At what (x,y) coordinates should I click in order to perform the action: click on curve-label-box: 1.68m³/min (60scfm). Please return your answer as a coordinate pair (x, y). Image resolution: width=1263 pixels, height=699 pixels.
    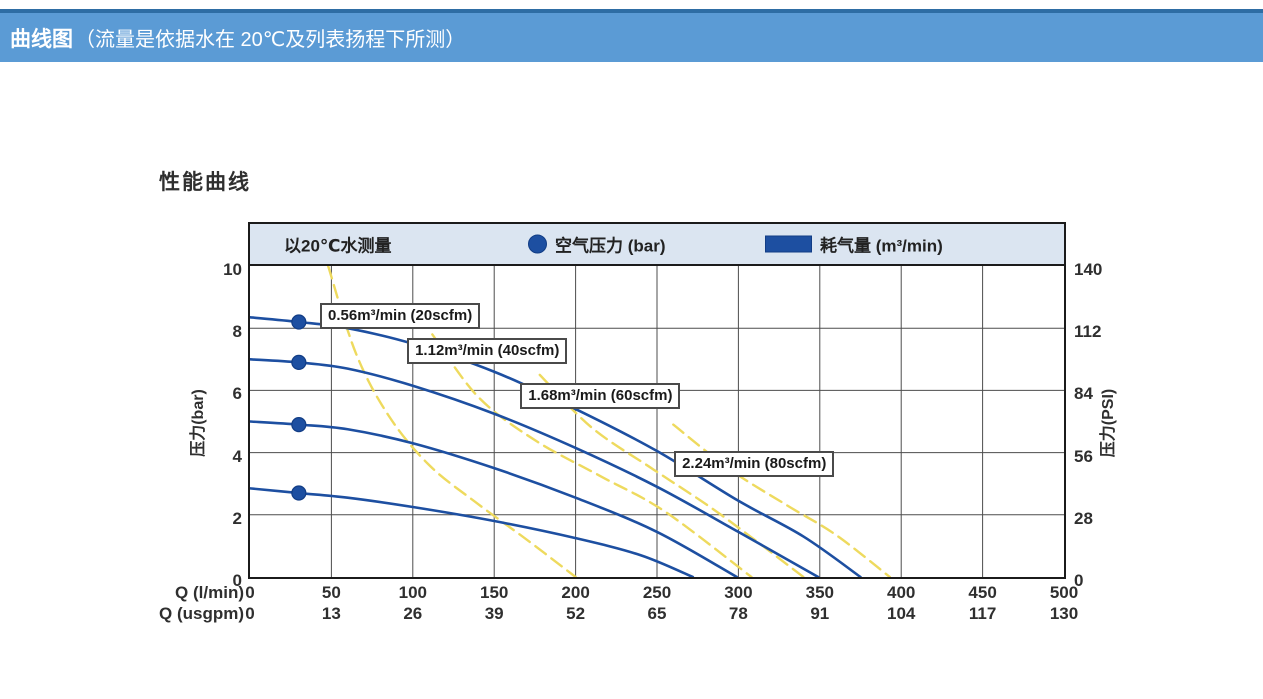
    Looking at the image, I should click on (600, 395).